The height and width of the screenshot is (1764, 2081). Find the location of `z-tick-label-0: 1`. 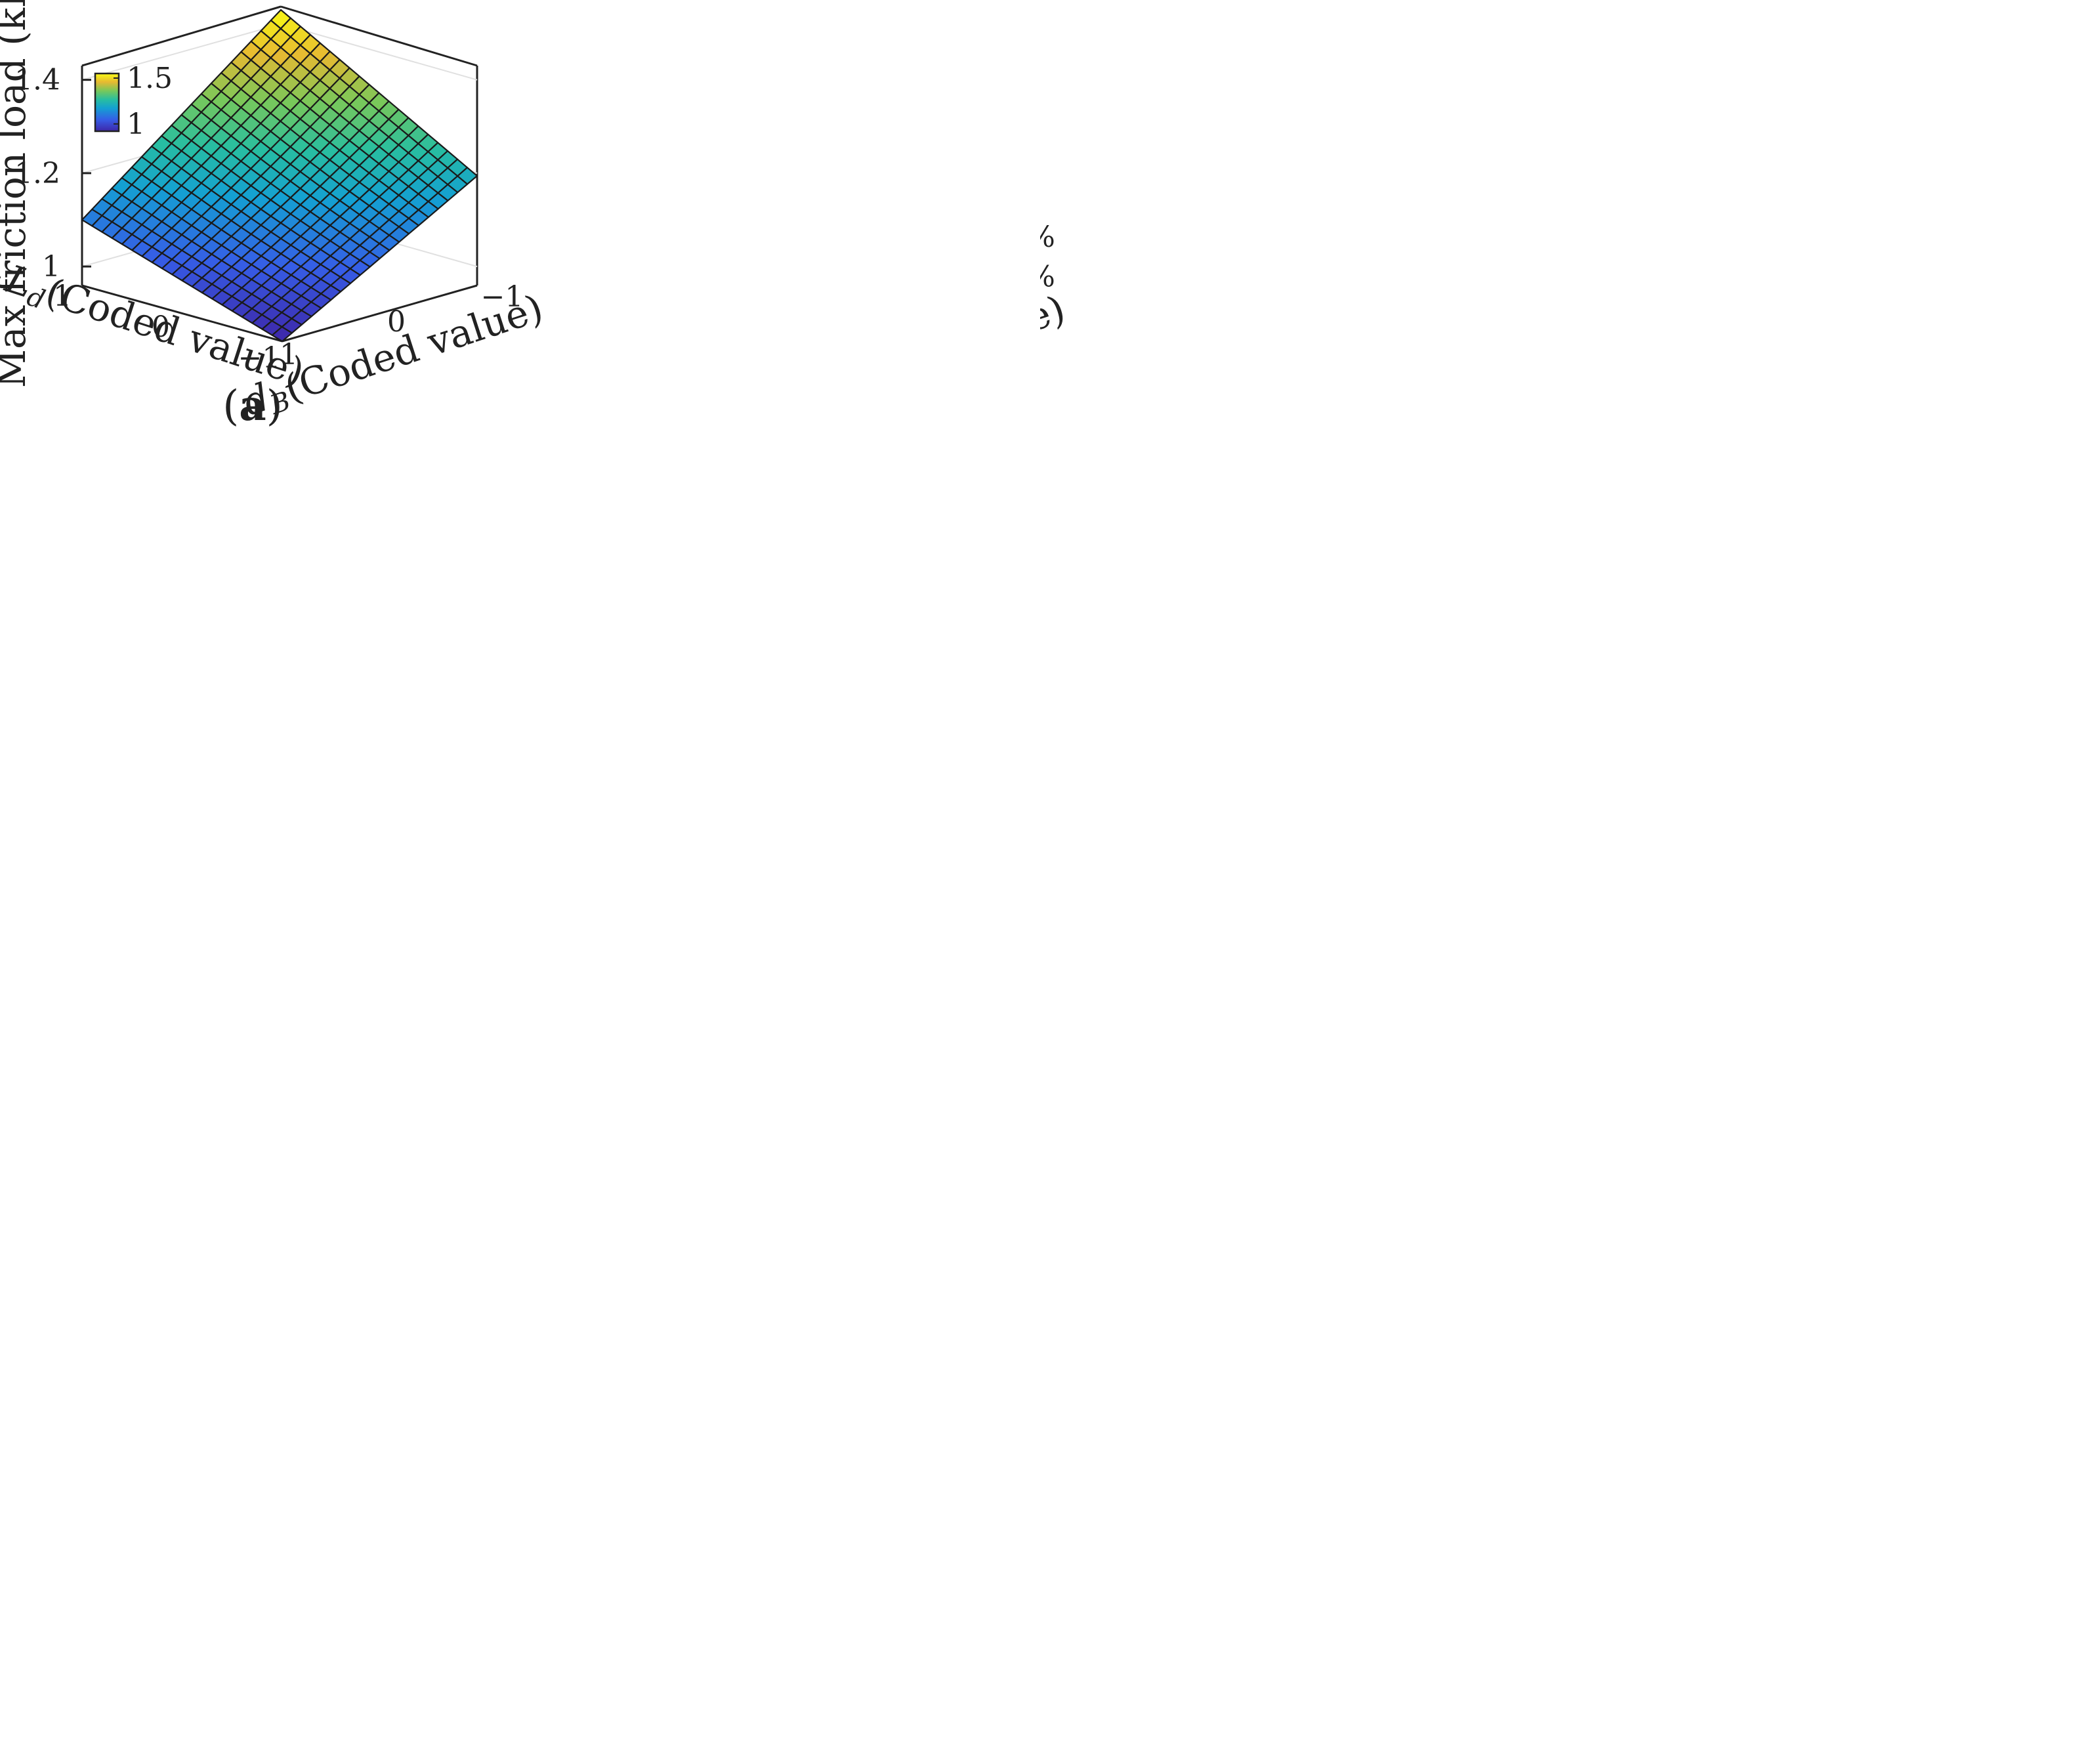

z-tick-label-0: 1 is located at coordinates (51, 267).